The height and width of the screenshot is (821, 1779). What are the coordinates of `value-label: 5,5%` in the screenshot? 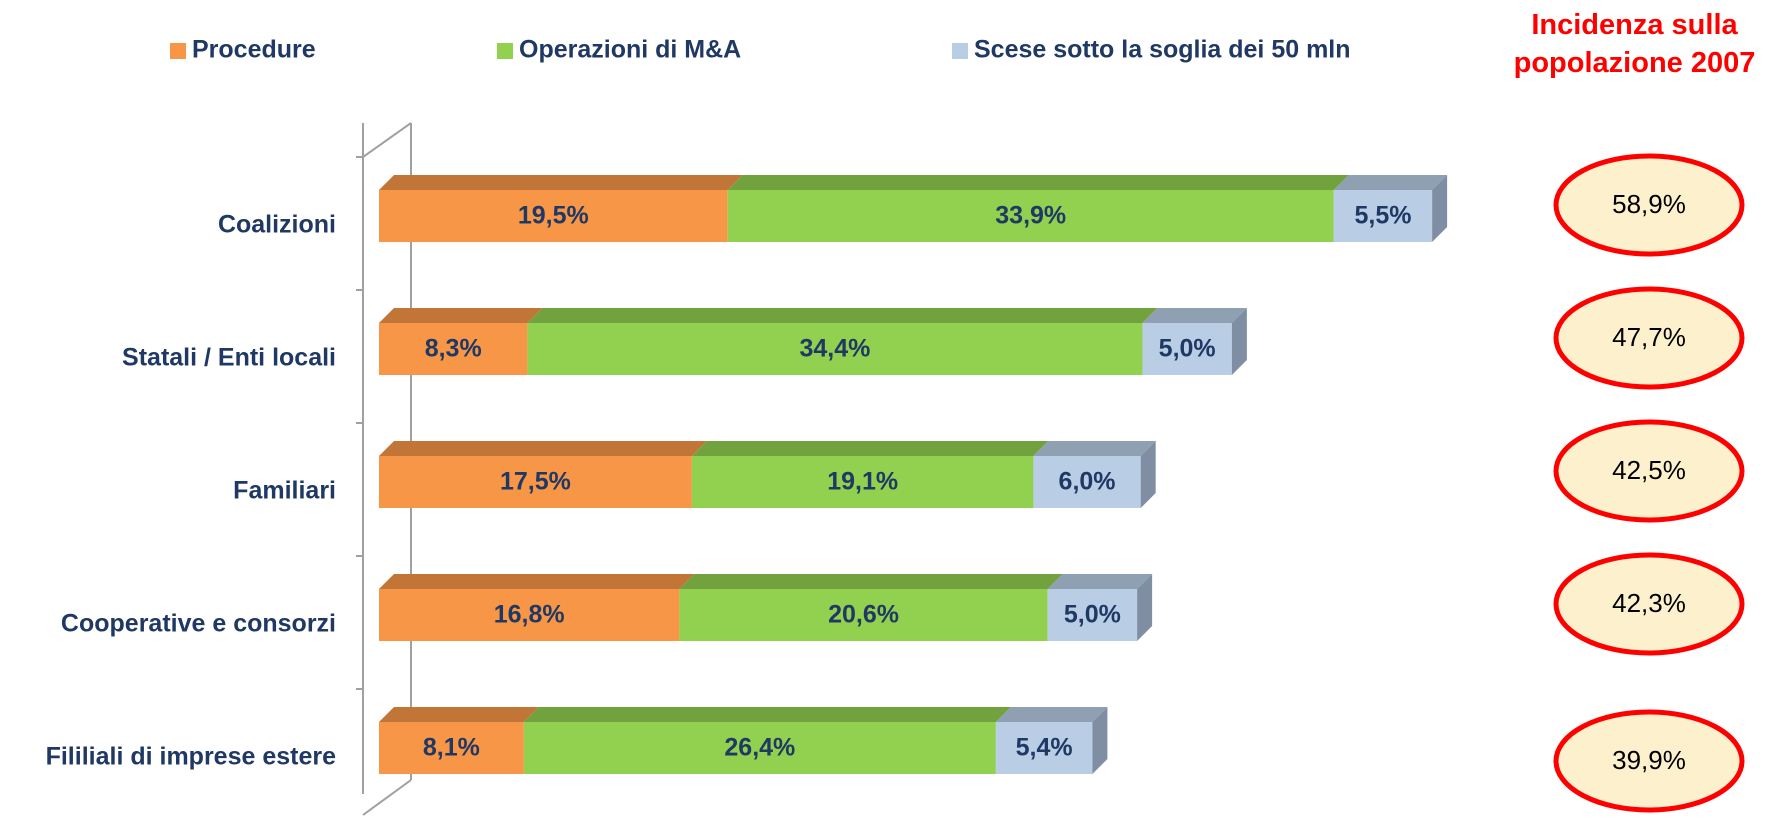 It's located at (1382, 216).